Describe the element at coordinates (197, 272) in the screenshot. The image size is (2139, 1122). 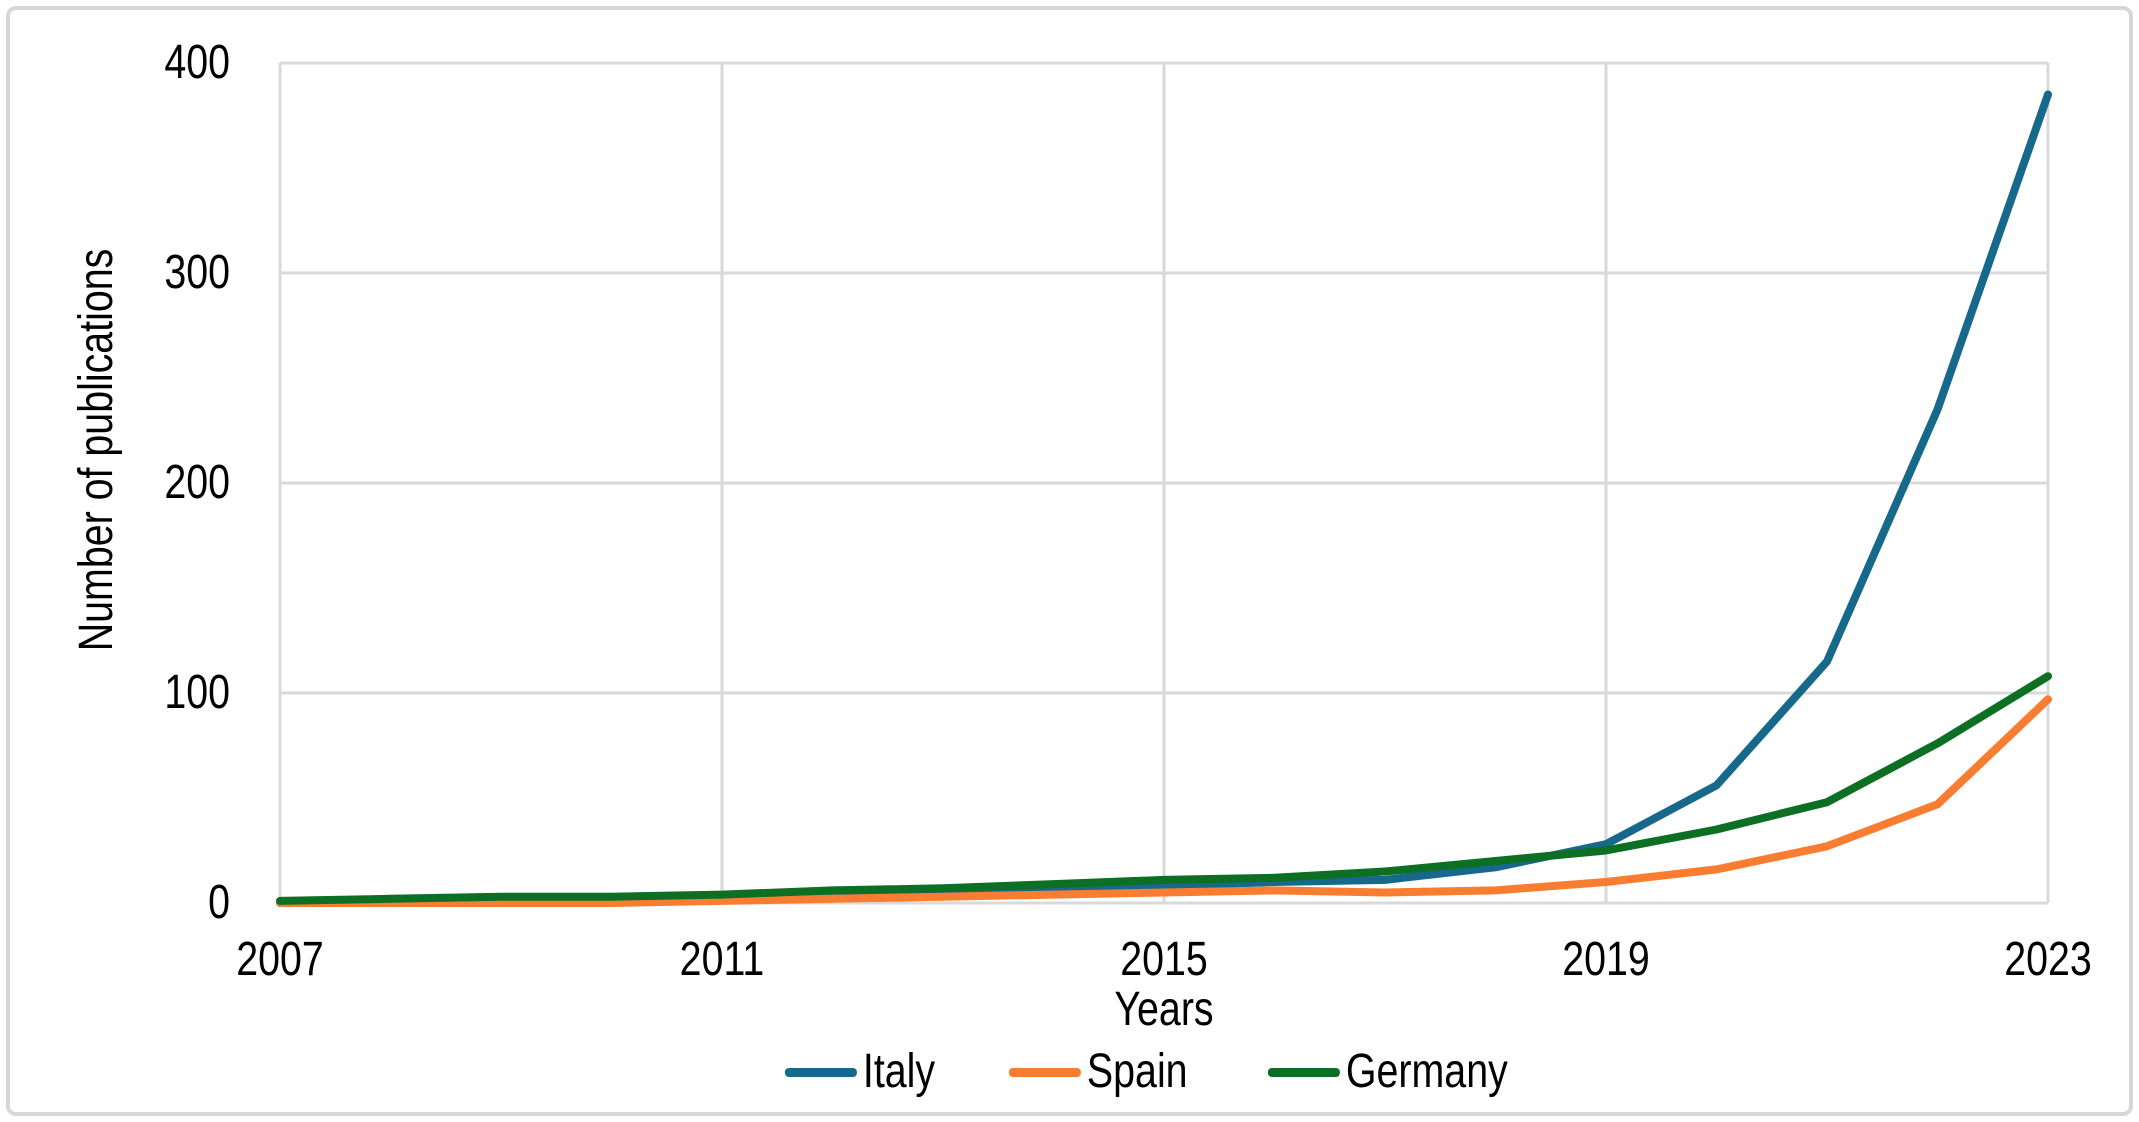
I see `y-tick-label: 300` at that location.